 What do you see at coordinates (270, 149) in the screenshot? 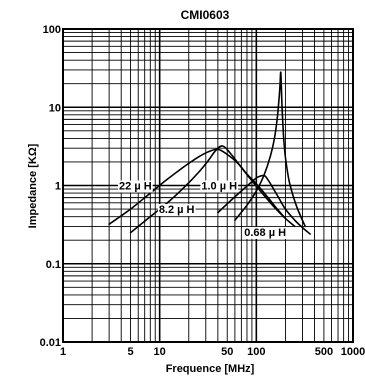
I see `series-line-0-68h` at bounding box center [270, 149].